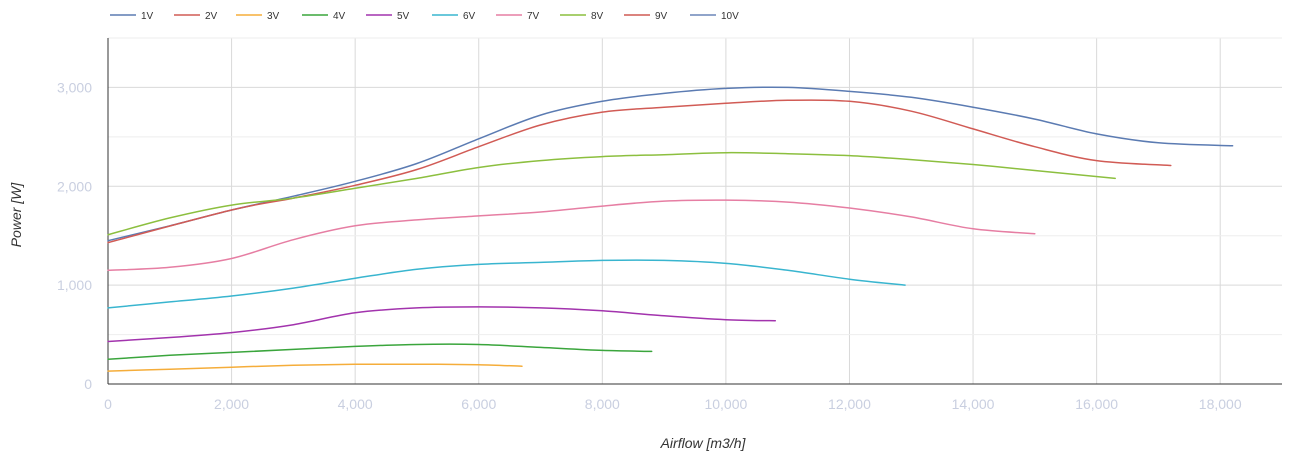 This screenshot has height=459, width=1296. What do you see at coordinates (661, 16) in the screenshot?
I see `legend-label: 9V` at bounding box center [661, 16].